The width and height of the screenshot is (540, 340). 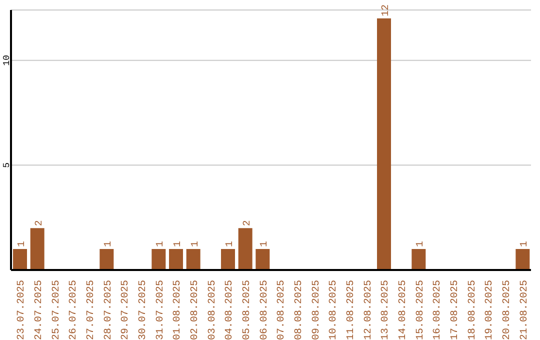 I want to click on x-tick-label: 09.08.2025, so click(x=316, y=310).